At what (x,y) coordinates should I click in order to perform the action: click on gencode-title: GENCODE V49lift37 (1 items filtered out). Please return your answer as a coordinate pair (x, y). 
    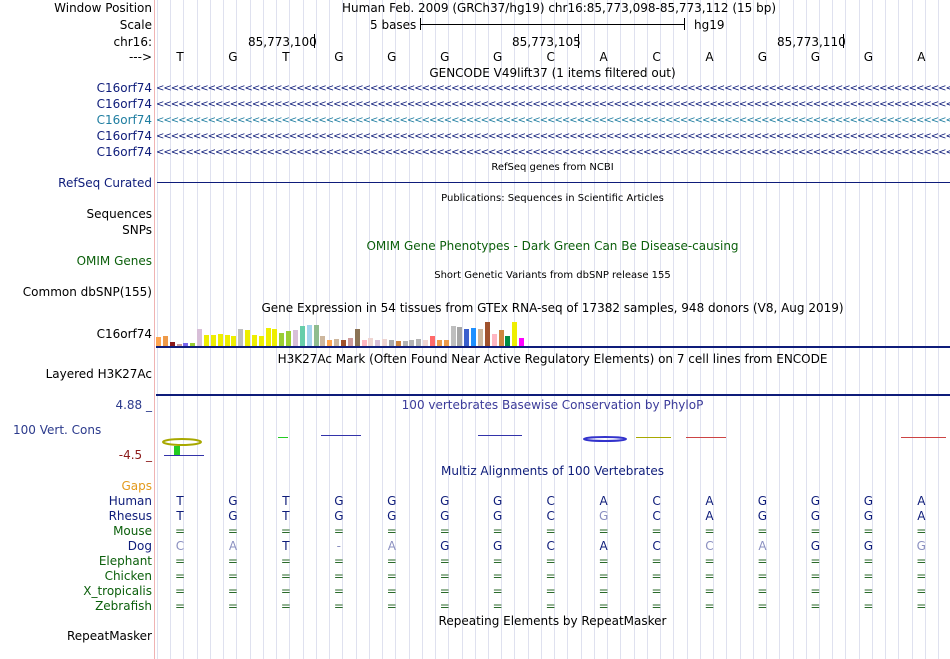
    Looking at the image, I should click on (552, 73).